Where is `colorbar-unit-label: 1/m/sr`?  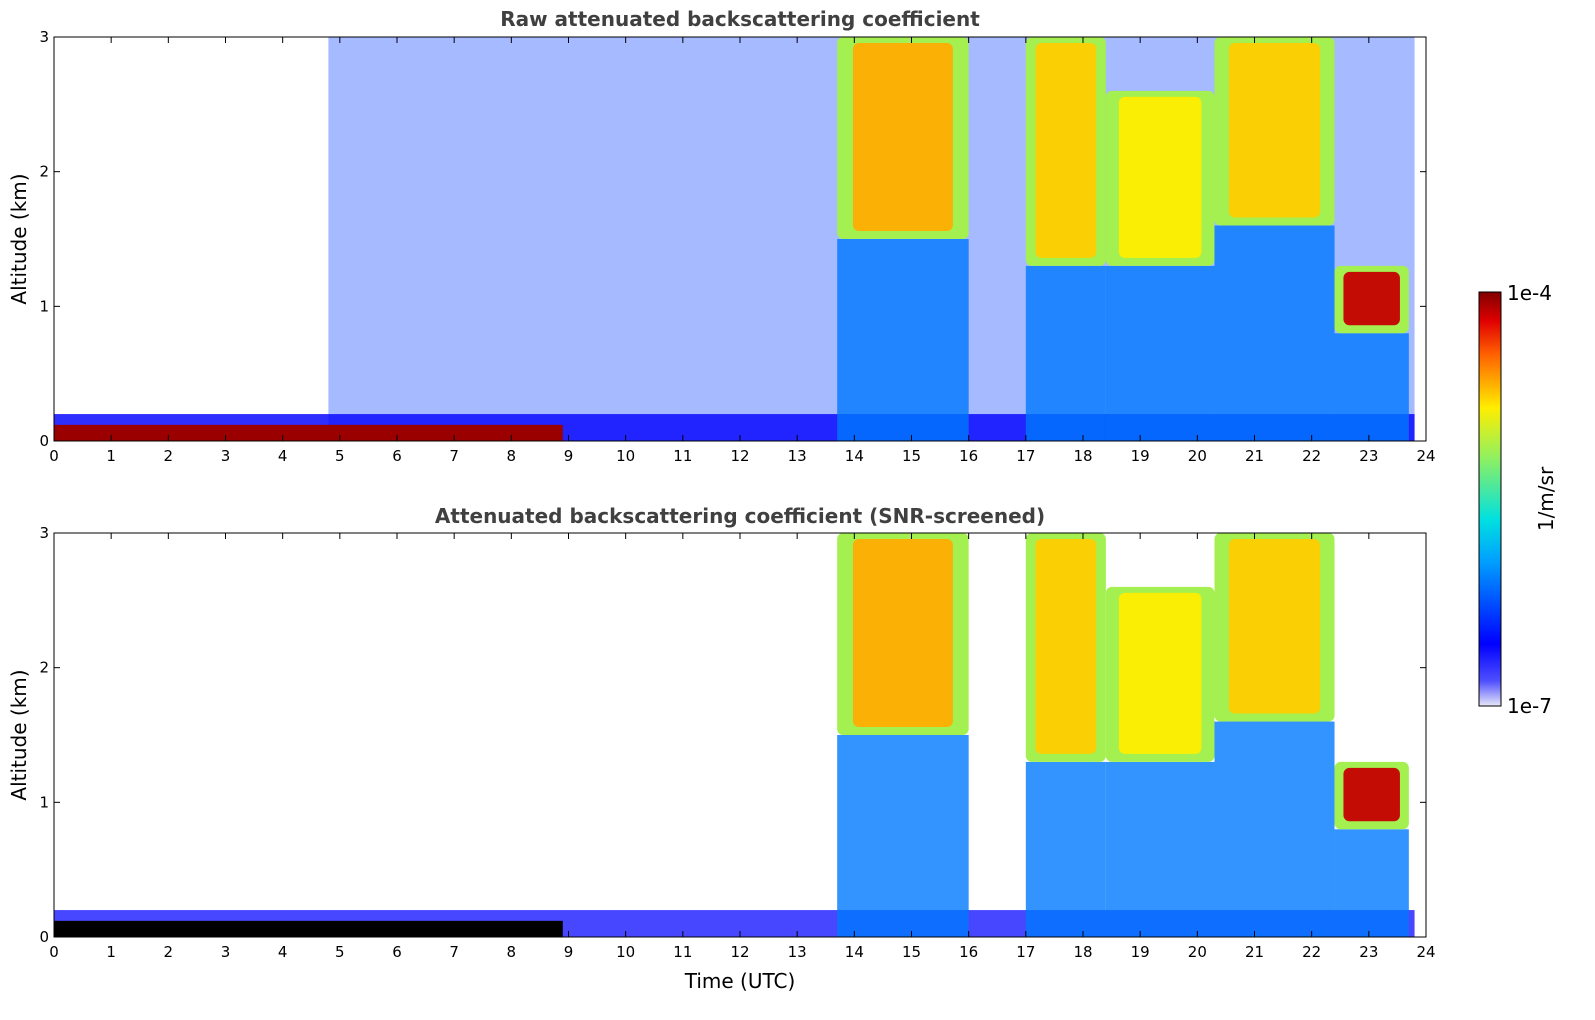 colorbar-unit-label: 1/m/sr is located at coordinates (1546, 498).